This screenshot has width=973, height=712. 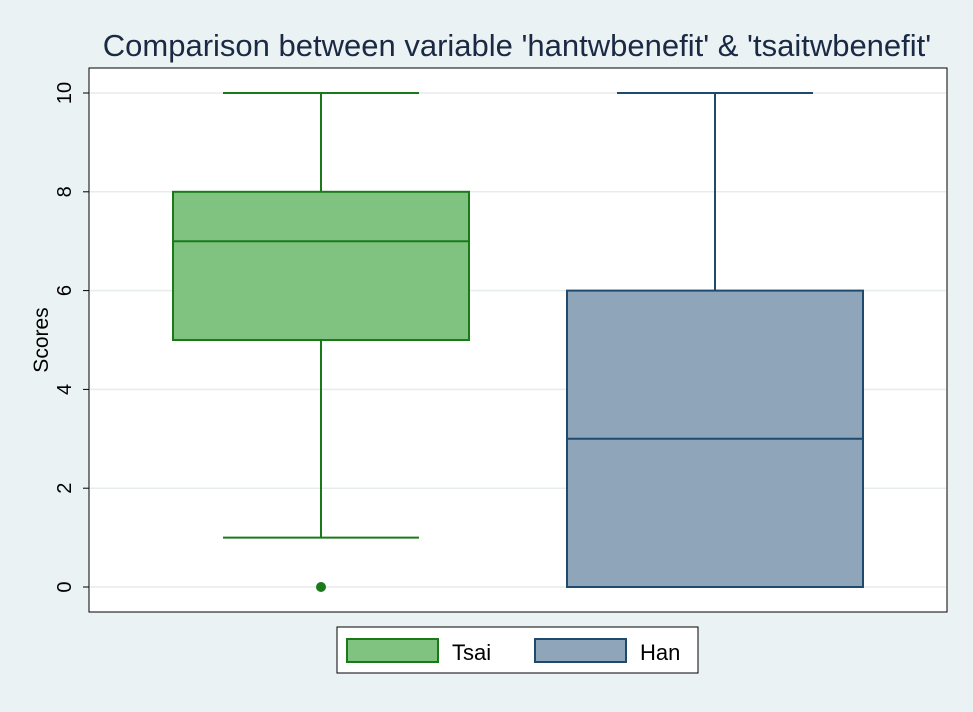 I want to click on y-tick-label: 0, so click(x=65, y=586).